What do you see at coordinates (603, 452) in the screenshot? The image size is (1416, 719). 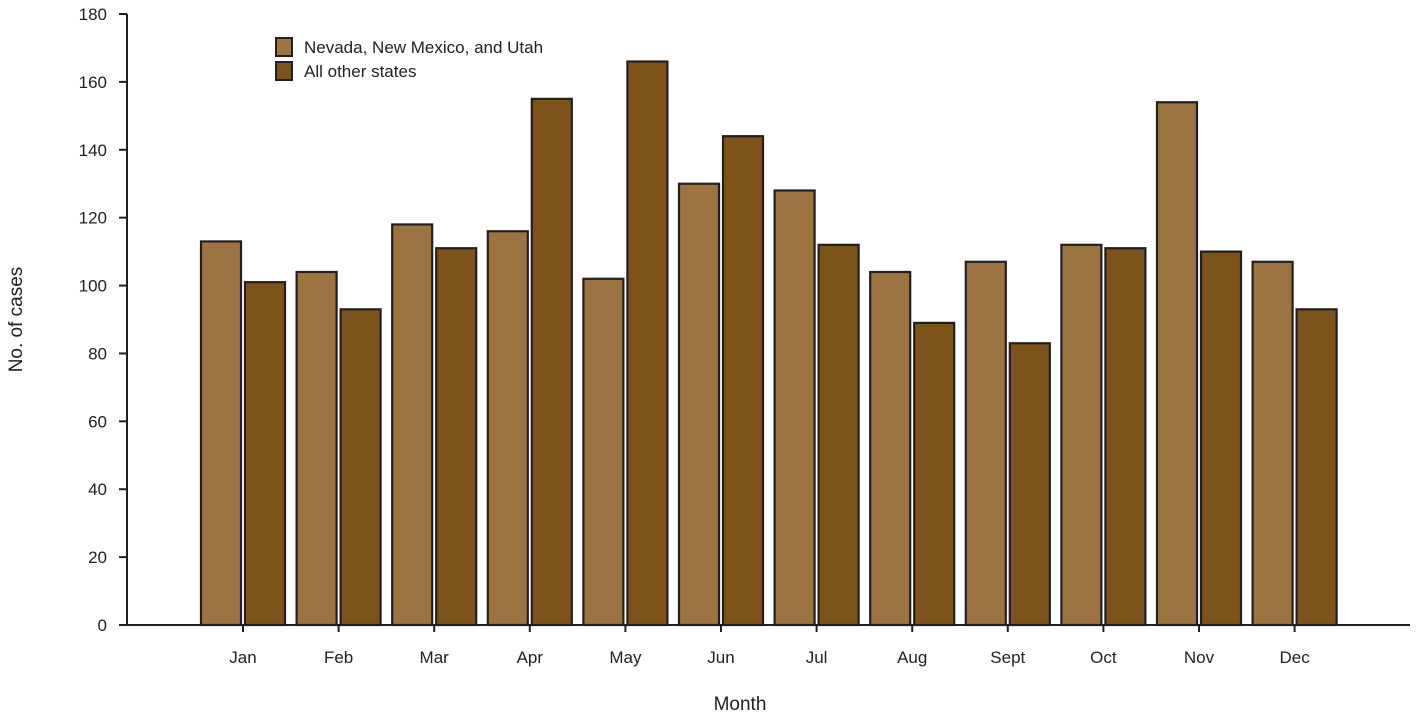 I see `bar-nevada-new-mexico-utah-may` at bounding box center [603, 452].